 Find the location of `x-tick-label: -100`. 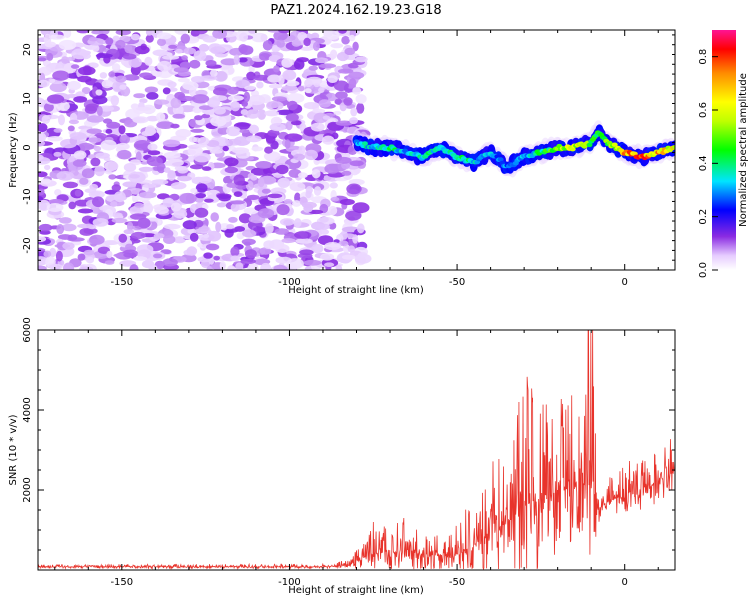

x-tick-label: -100 is located at coordinates (289, 582).